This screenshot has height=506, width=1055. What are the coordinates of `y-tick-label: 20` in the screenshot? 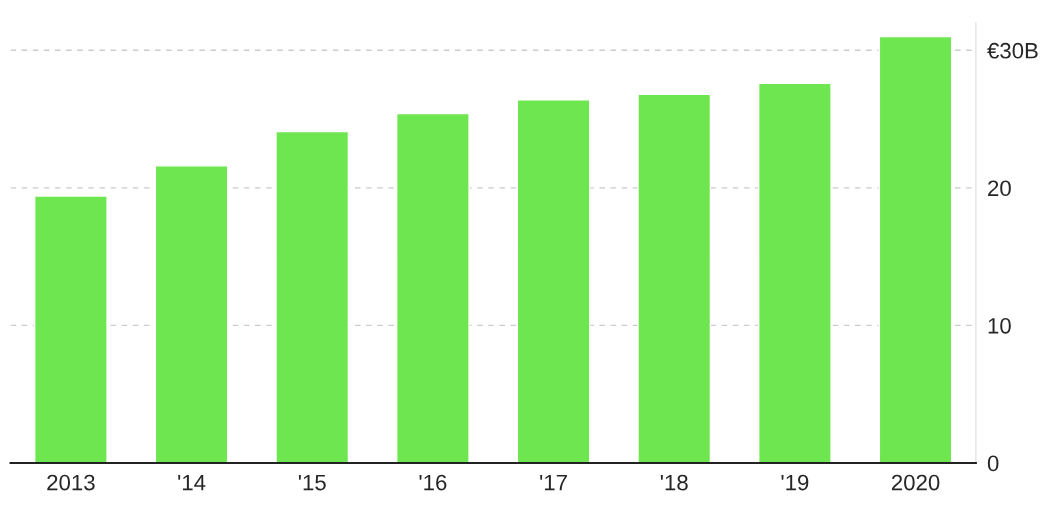 It's located at (999, 188).